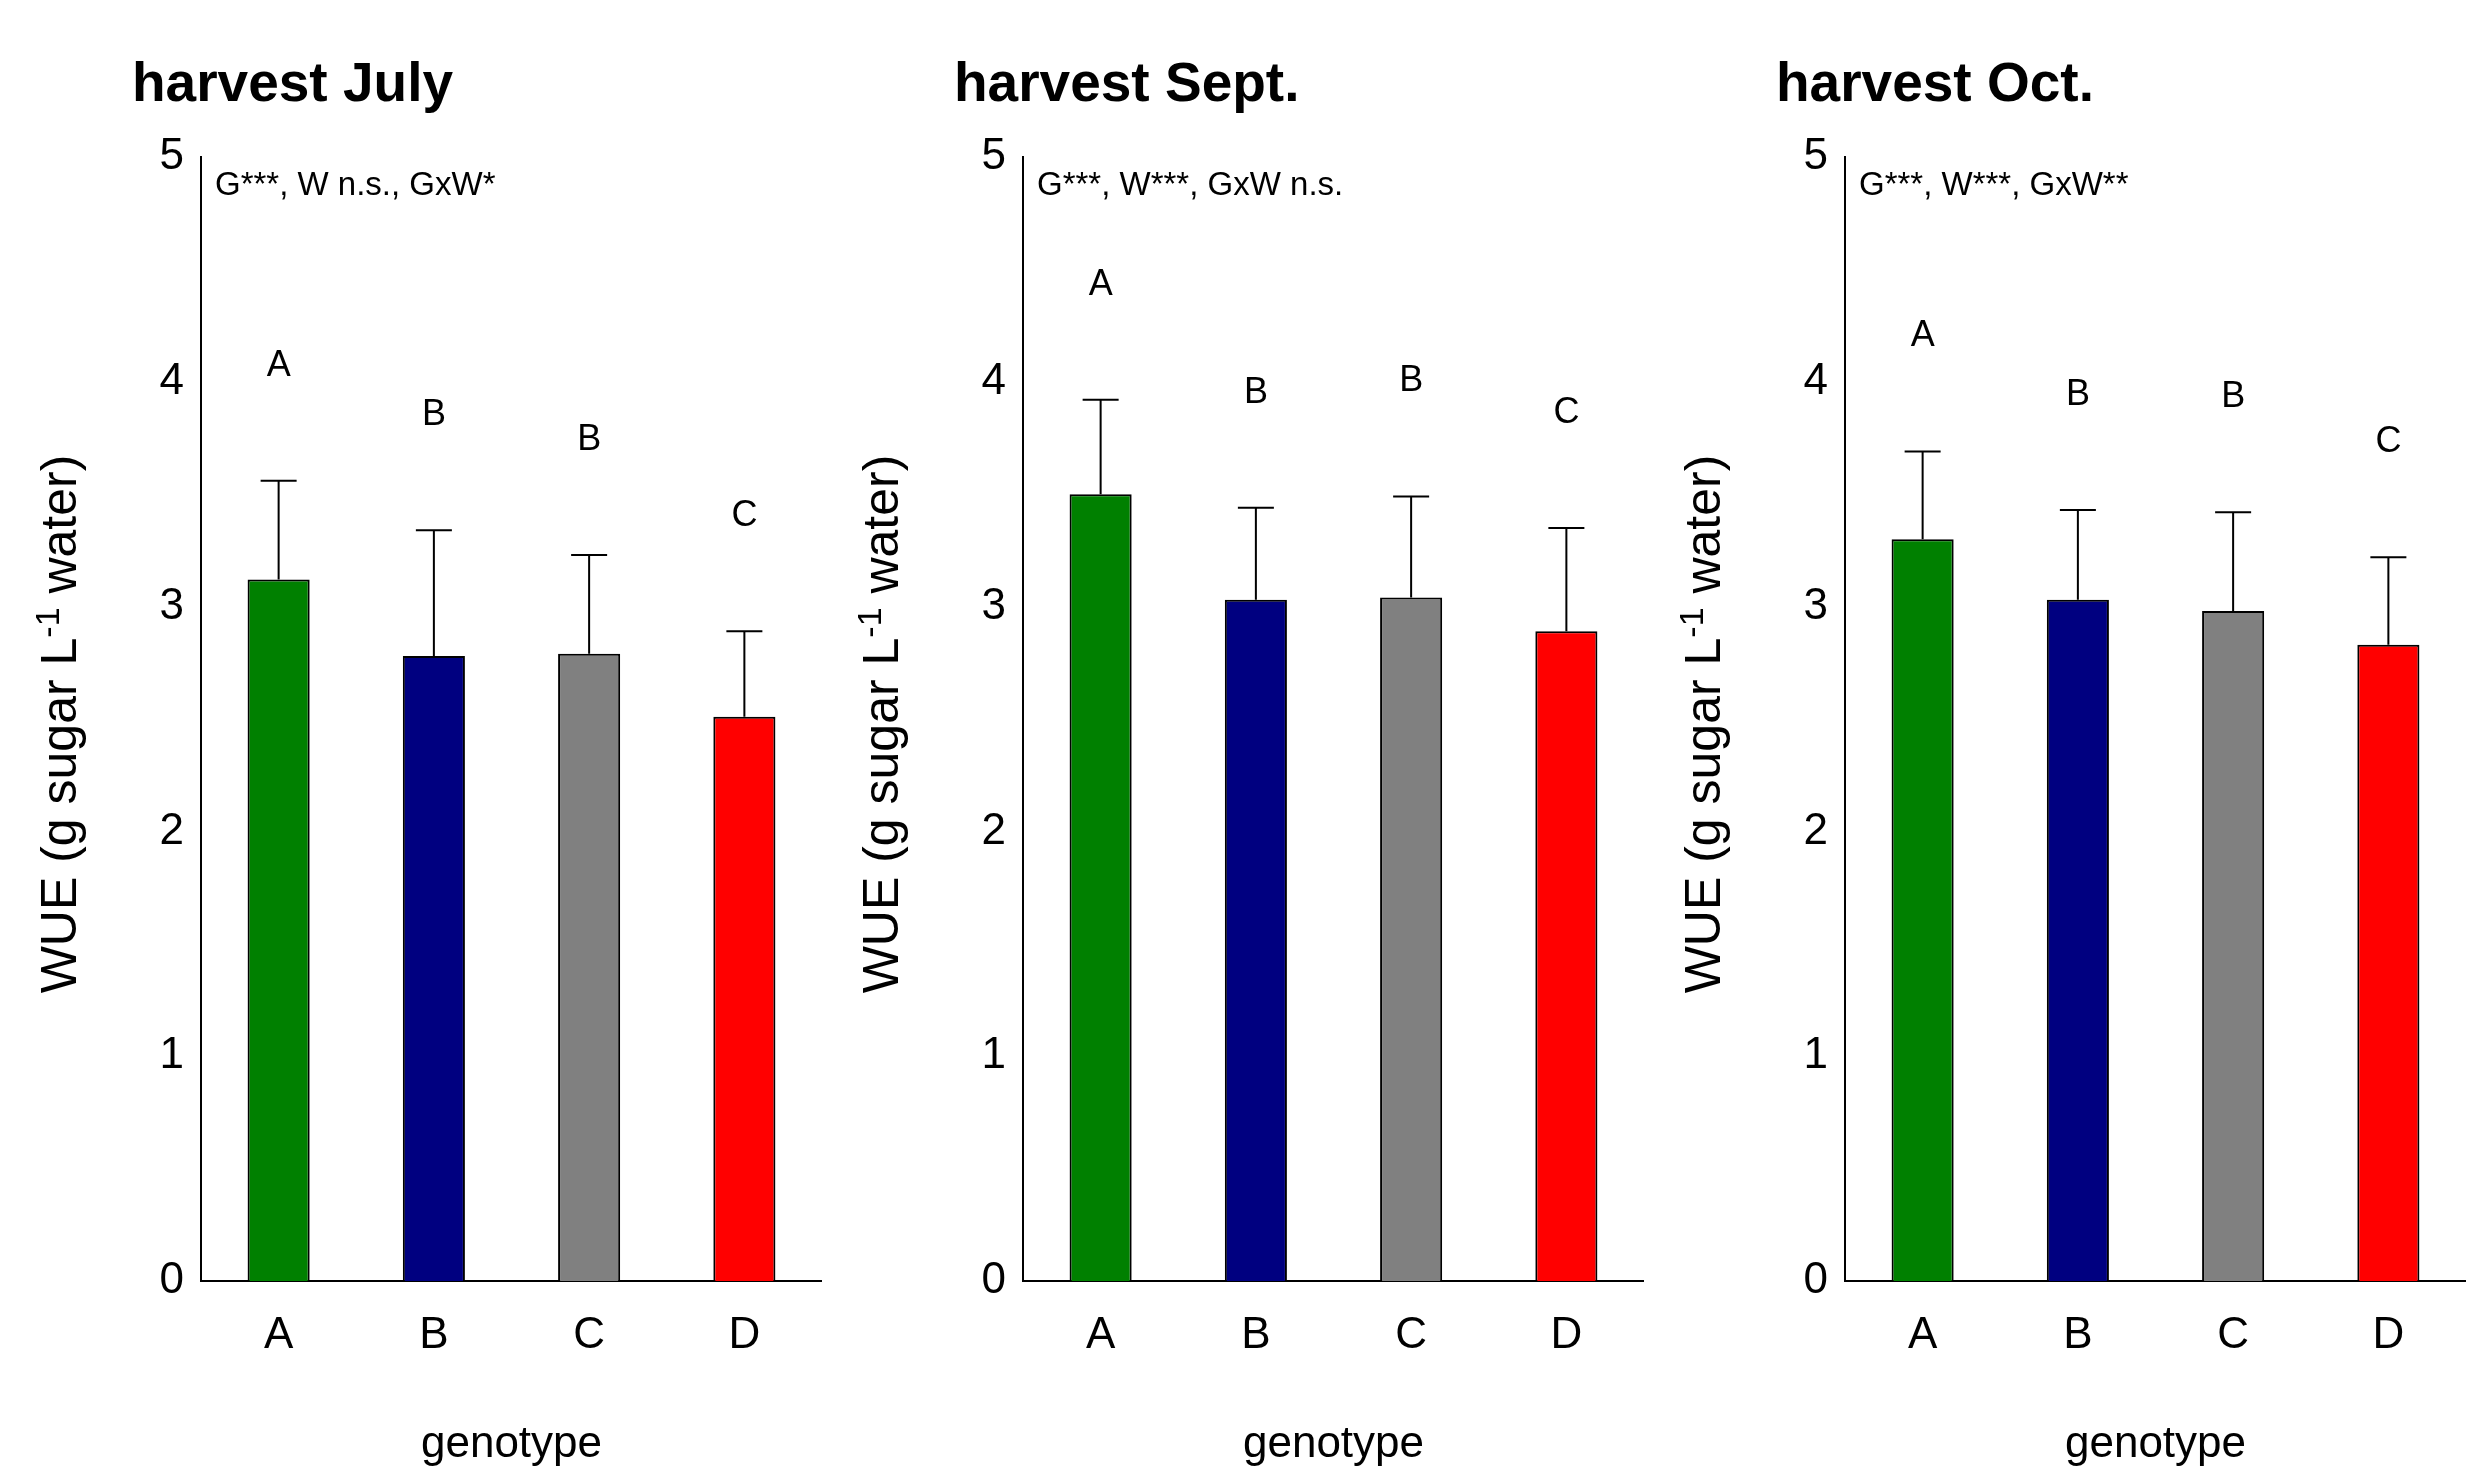 Image resolution: width=2467 pixels, height=1475 pixels. I want to click on chart-title: harvest Oct., so click(1935, 82).